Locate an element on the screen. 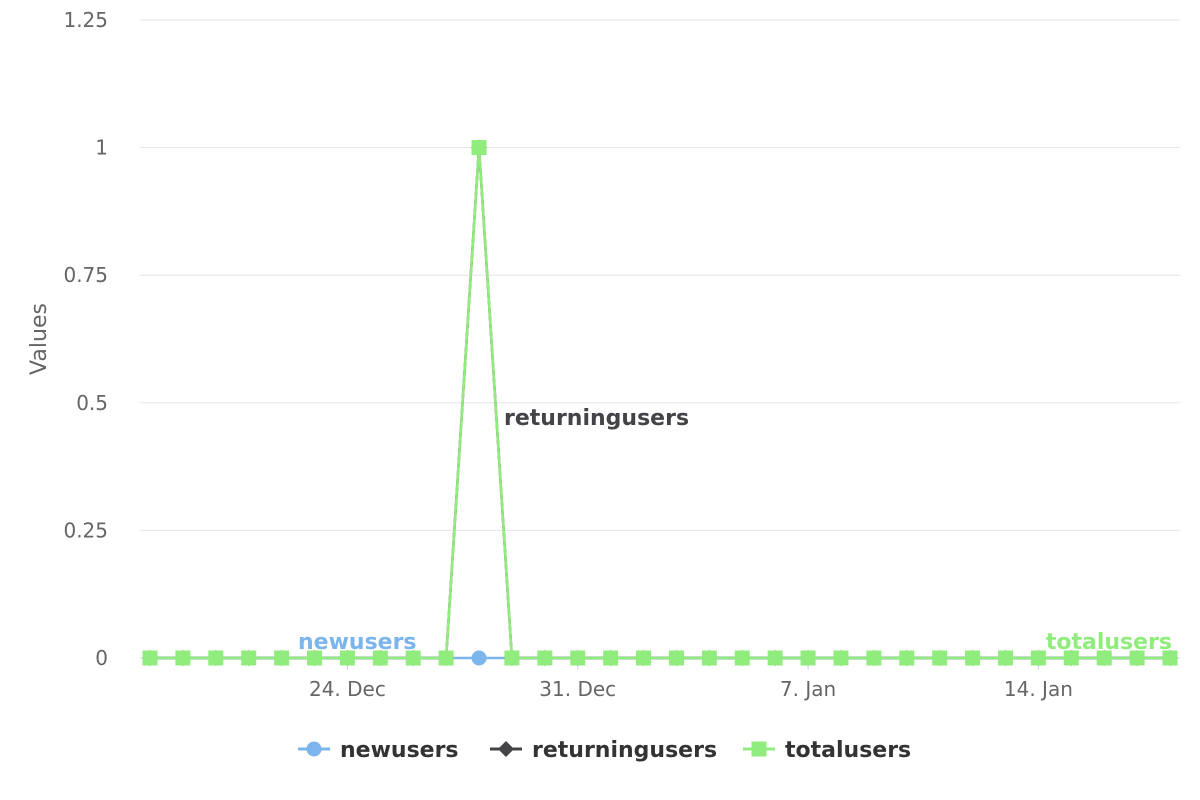  y-tick-label: 0.25 is located at coordinates (85, 530).